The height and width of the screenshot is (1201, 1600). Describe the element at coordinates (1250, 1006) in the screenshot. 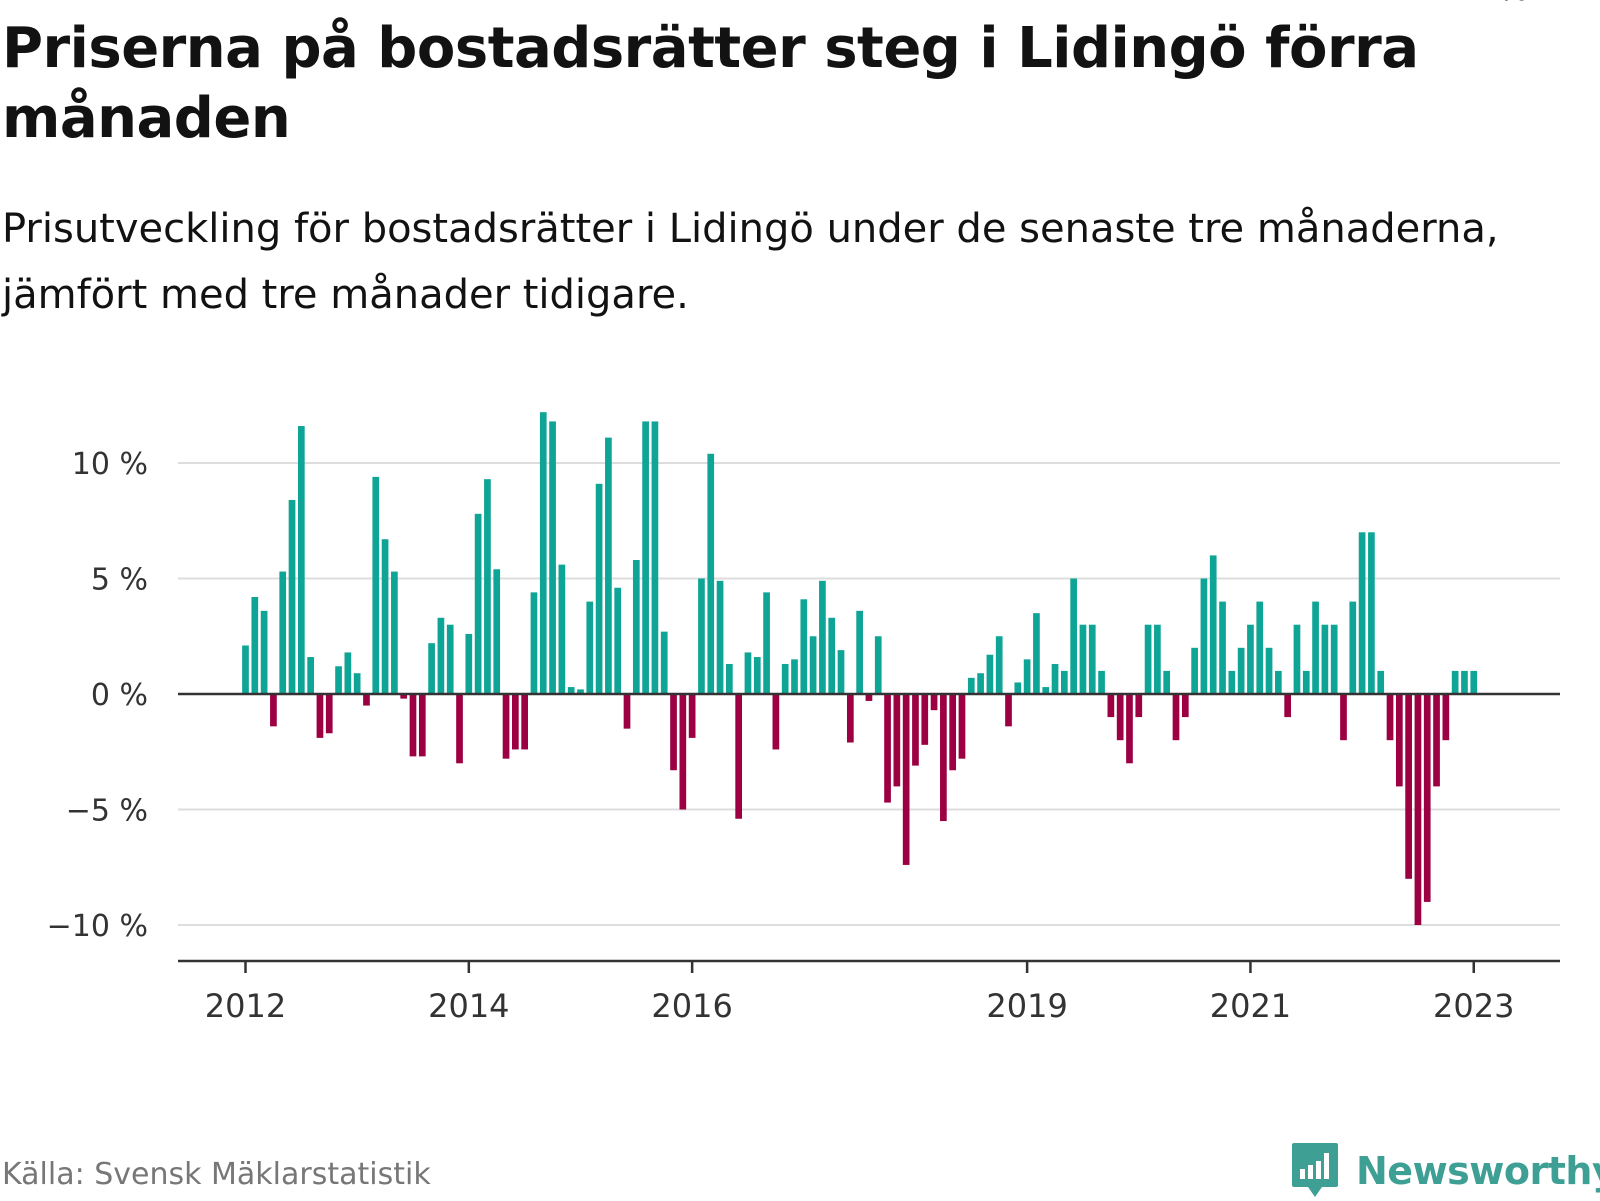

I see `x-tick-label: 2021` at that location.